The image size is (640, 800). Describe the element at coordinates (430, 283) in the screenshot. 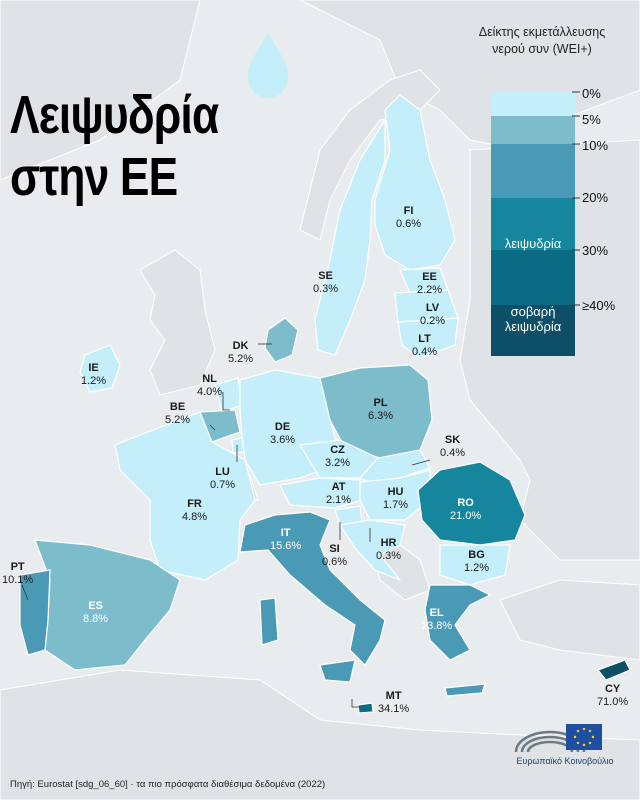

I see `label-ee: EE 2.2%` at that location.